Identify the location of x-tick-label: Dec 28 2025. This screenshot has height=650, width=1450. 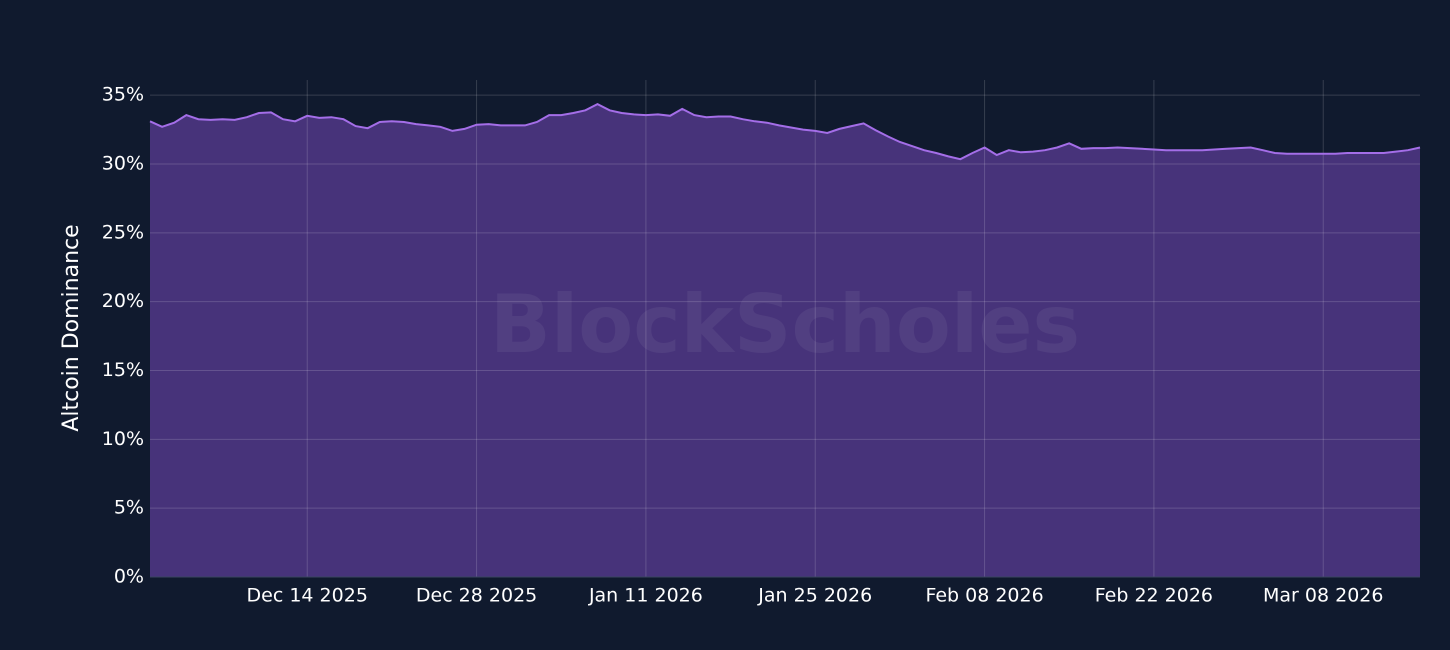
(476, 596).